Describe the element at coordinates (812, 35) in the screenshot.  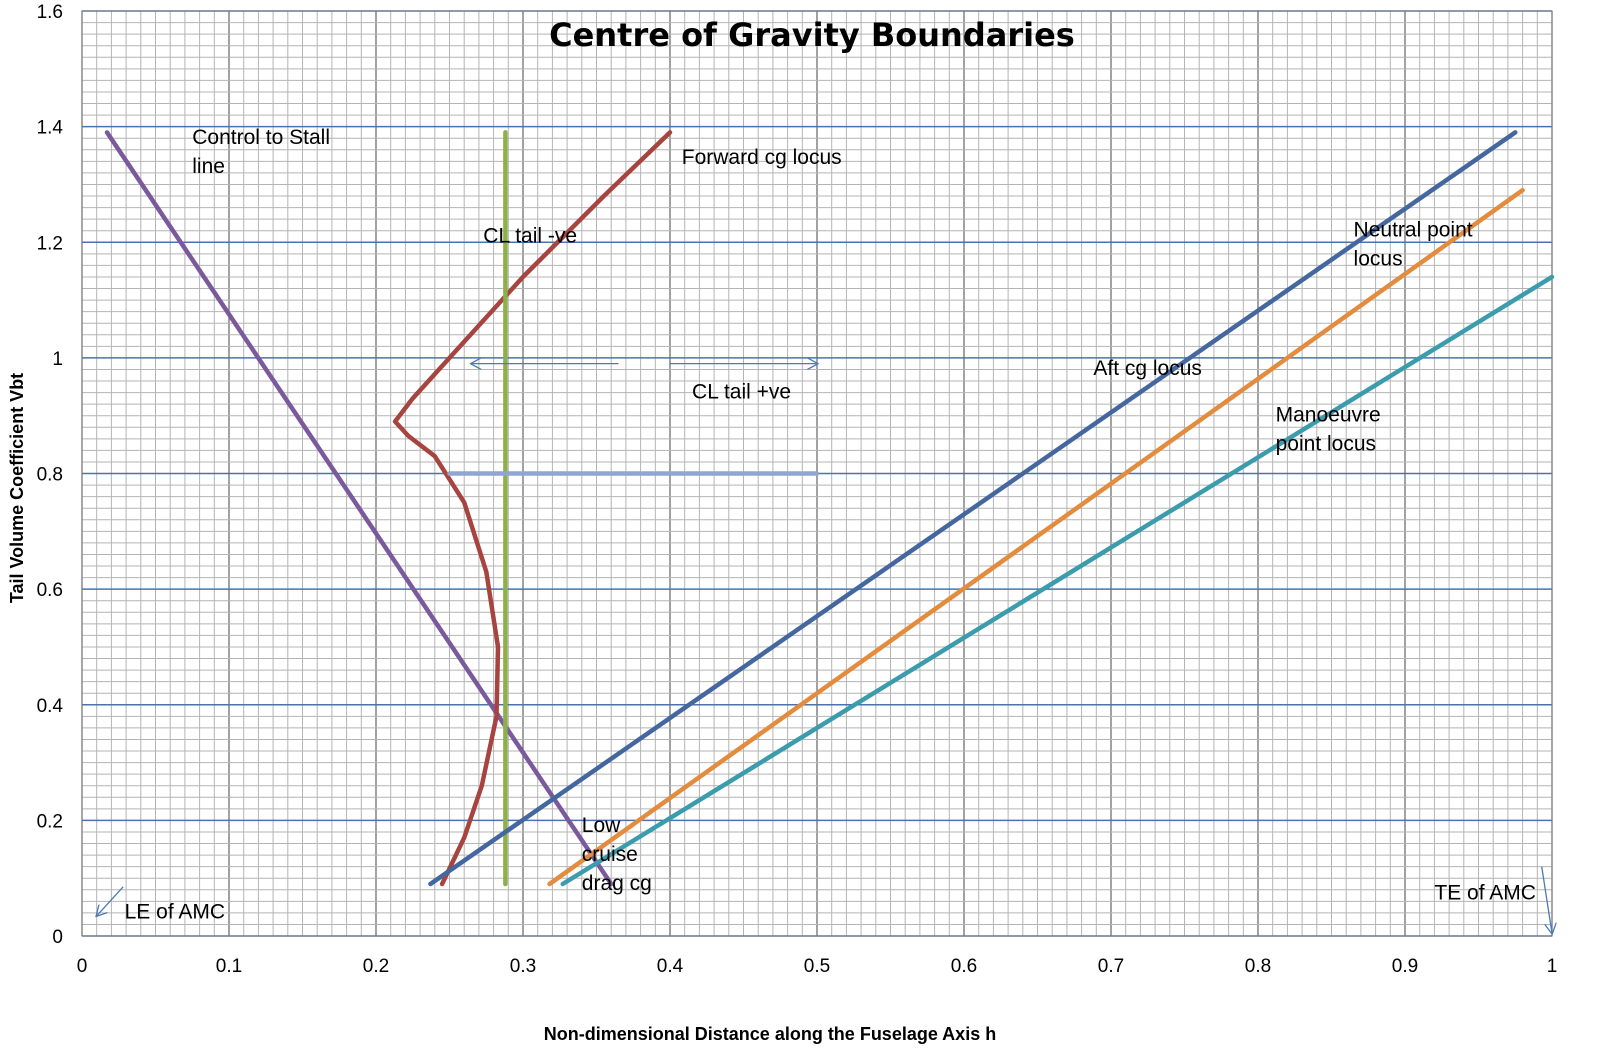
I see `chart-title: Centre of Gravity Boundaries` at that location.